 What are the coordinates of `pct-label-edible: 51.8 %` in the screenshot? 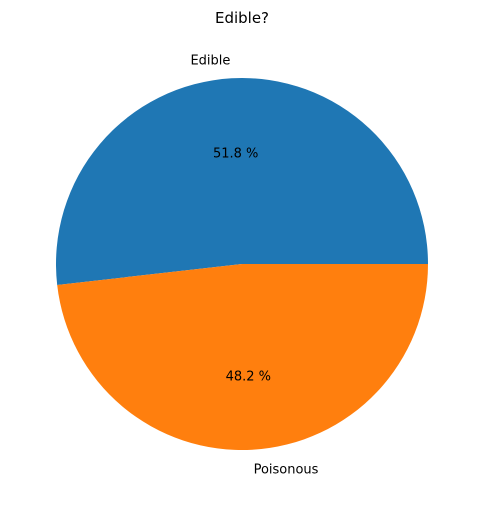 It's located at (235, 154).